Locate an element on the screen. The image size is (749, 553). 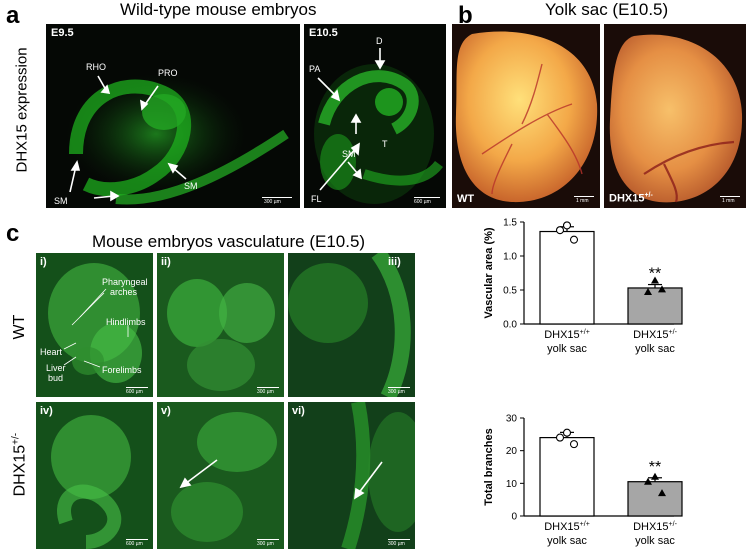
embryo-e10-5-illustration is located at coordinates (378, 134).